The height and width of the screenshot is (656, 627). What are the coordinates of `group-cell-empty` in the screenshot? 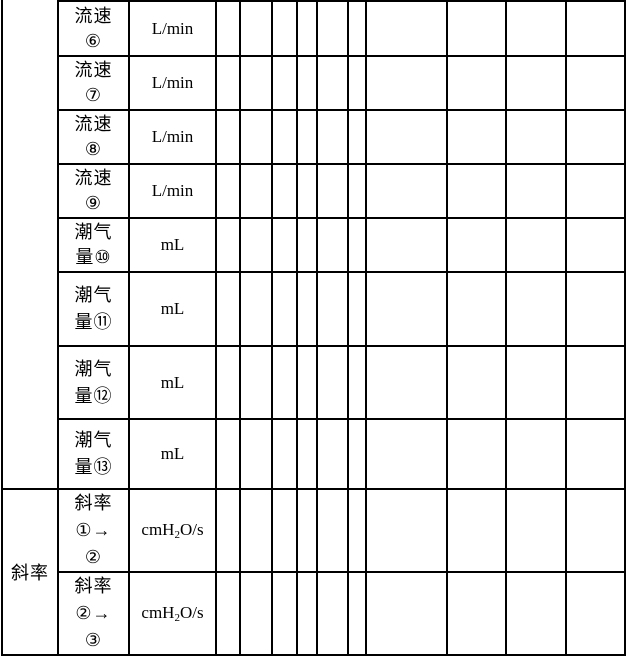 It's located at (30, 245).